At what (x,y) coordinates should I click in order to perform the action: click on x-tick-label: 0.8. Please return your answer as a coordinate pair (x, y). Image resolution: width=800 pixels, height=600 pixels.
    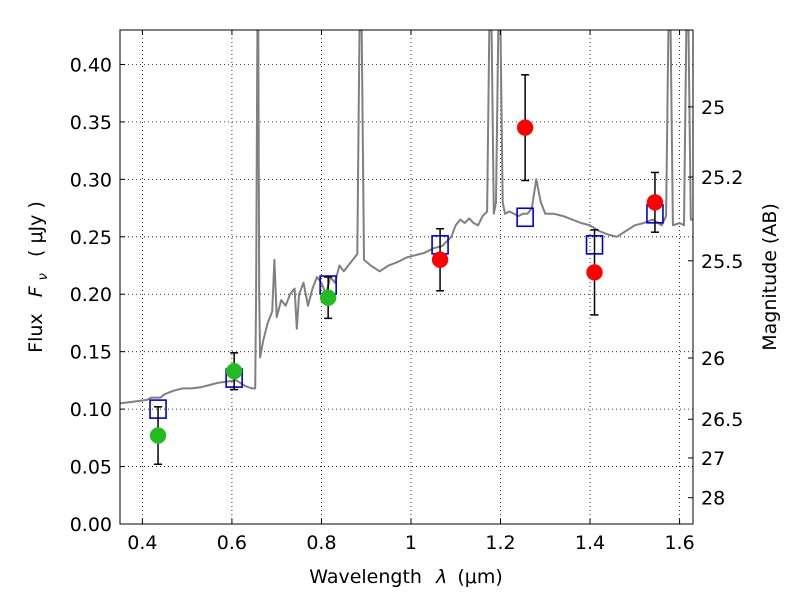
    Looking at the image, I should click on (321, 543).